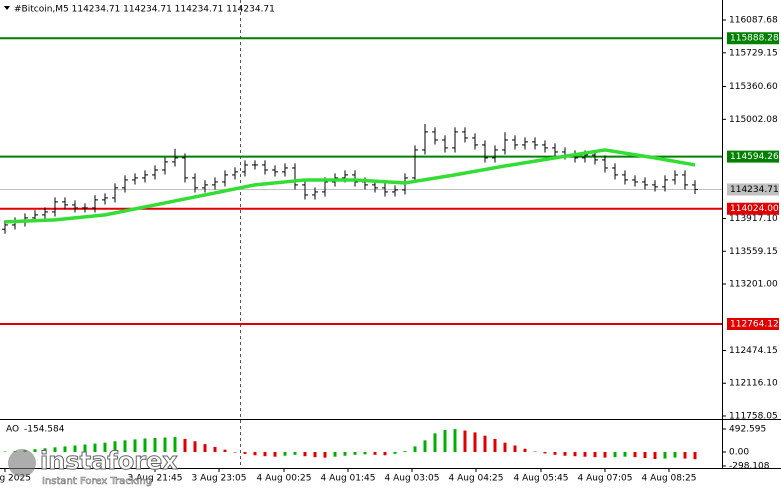 The image size is (781, 489). Describe the element at coordinates (753, 21) in the screenshot. I see `y-tick-label: 116087.68` at that location.